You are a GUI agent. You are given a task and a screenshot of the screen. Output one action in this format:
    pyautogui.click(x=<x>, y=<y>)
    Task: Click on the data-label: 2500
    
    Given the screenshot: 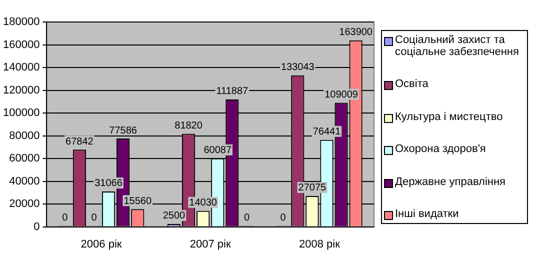 What is the action you would take?
    pyautogui.click(x=174, y=216)
    